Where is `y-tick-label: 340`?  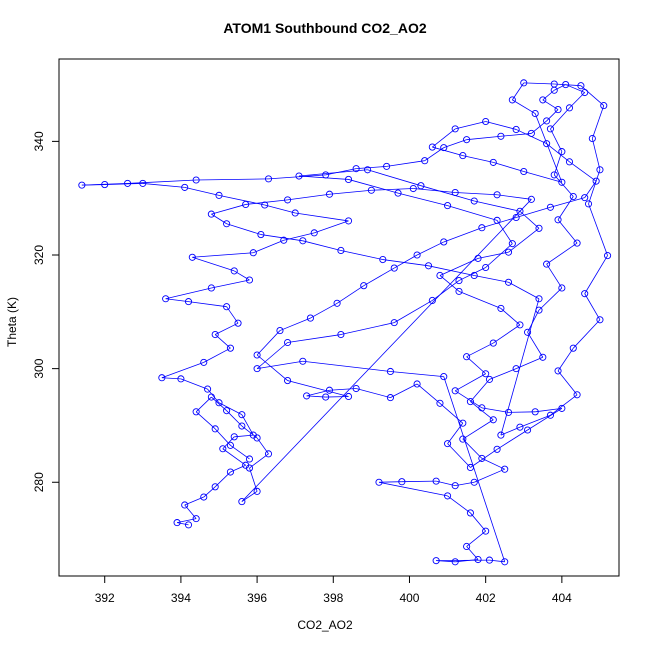
y-tick-label: 340 is located at coordinates (39, 141).